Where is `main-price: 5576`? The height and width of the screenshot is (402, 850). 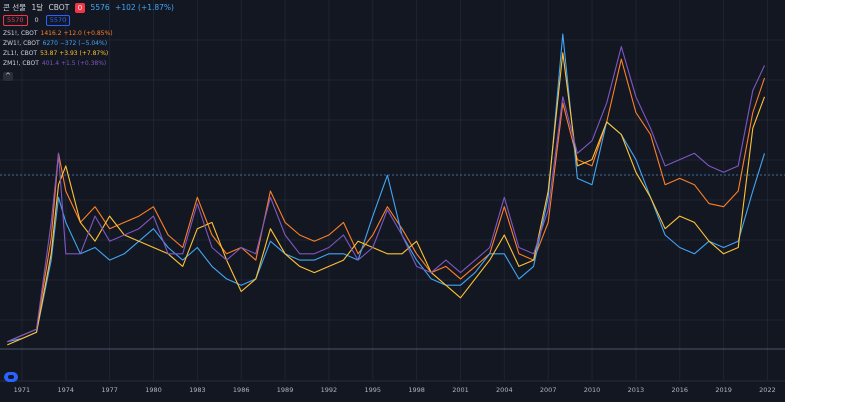 main-price: 5576 is located at coordinates (100, 7).